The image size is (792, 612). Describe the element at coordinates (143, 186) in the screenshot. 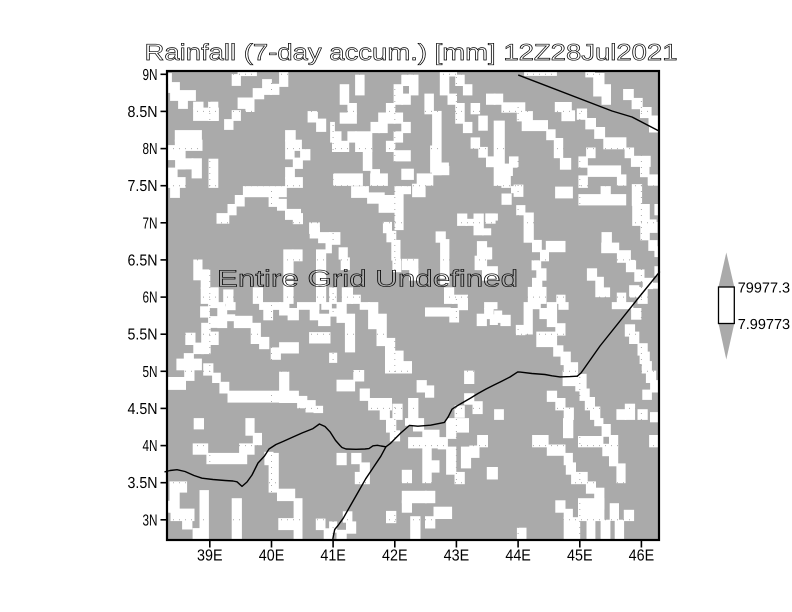

I see `svg-text: 7.5N` at that location.